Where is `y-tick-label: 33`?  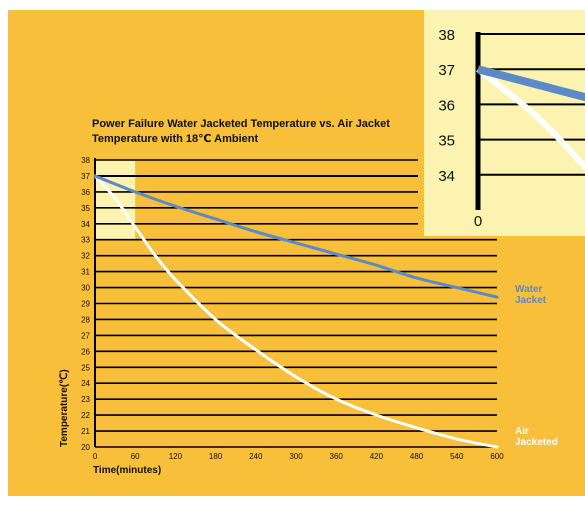 y-tick-label: 33 is located at coordinates (85, 240).